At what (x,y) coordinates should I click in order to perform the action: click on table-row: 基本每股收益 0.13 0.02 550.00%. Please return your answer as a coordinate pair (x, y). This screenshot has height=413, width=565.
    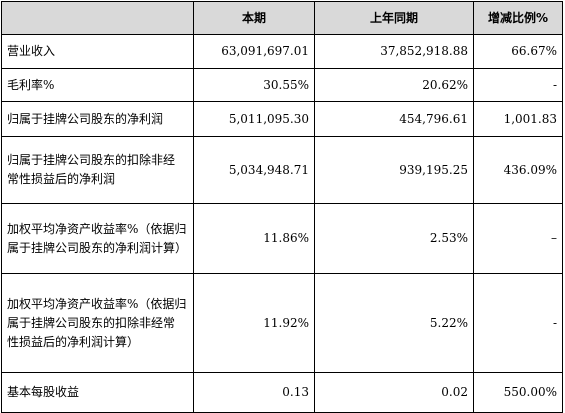
    Looking at the image, I should click on (282, 392).